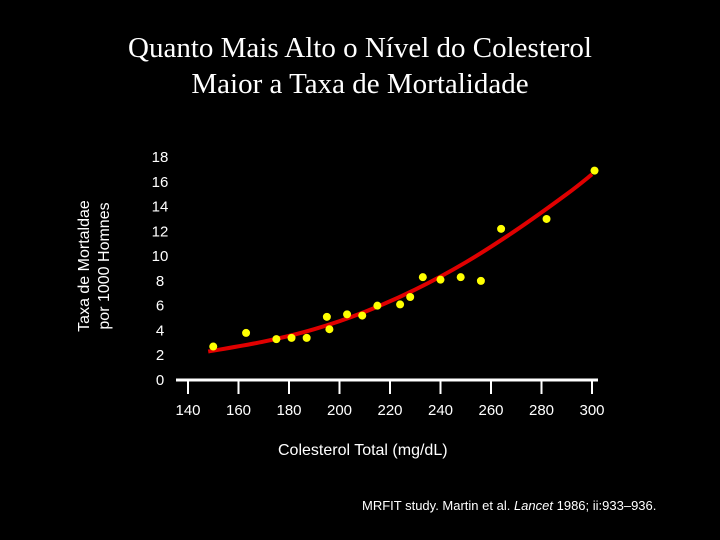 The height and width of the screenshot is (540, 720). I want to click on y-tick-label: 18, so click(160, 157).